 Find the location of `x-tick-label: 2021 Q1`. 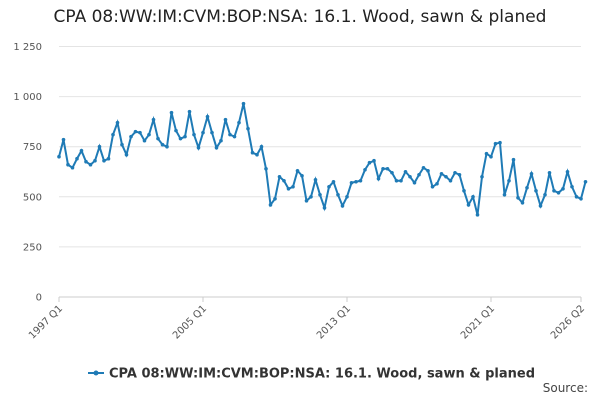

x-tick-label: 2021 Q1 is located at coordinates (478, 322).